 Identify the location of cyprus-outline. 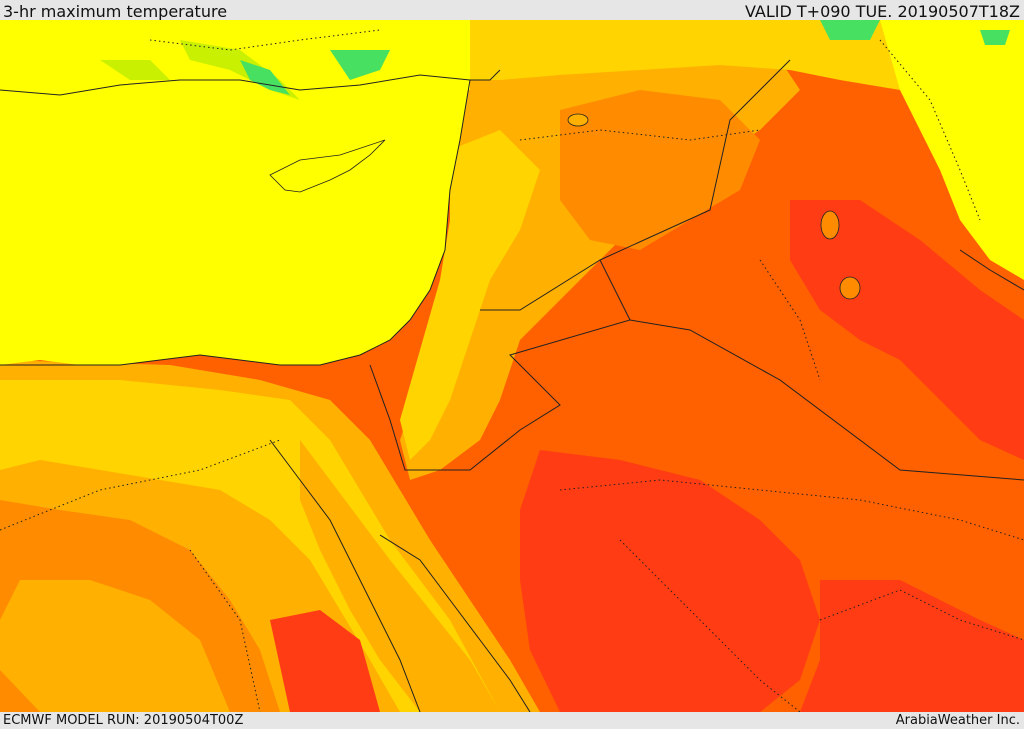
(327, 166).